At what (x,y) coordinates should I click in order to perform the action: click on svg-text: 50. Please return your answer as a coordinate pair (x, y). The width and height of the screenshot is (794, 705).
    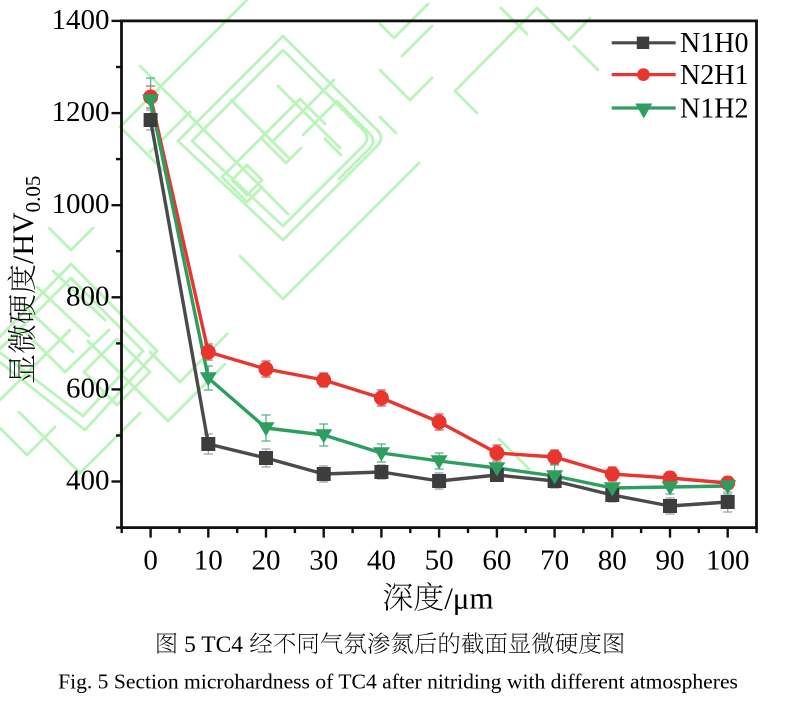
    Looking at the image, I should click on (439, 561).